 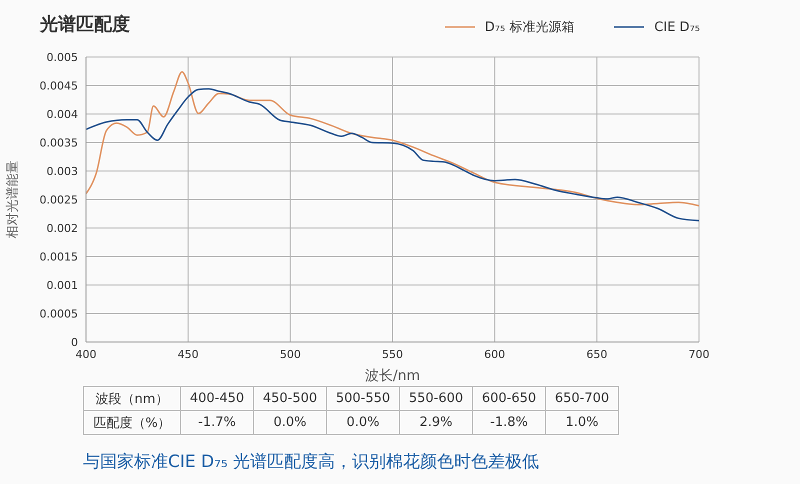 I want to click on legend-label: CIE D₇₅, so click(x=677, y=27).